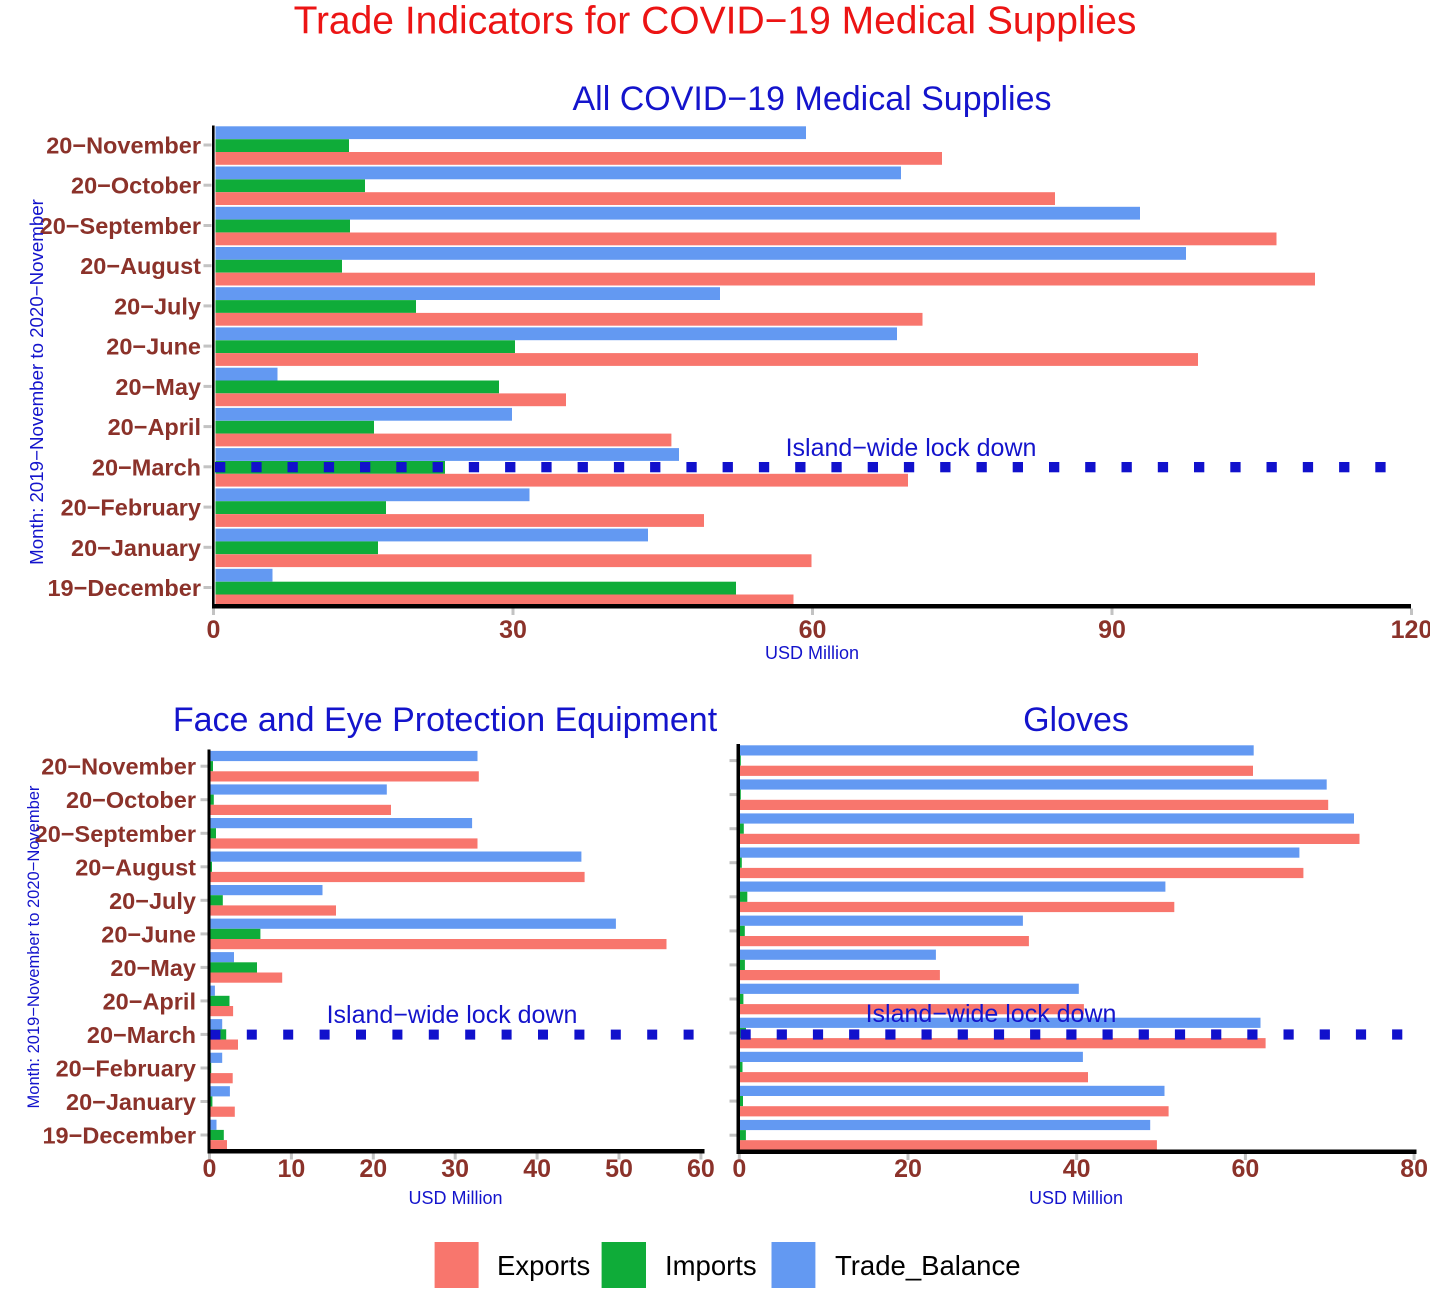 Image resolution: width=1430 pixels, height=1311 pixels. Describe the element at coordinates (928, 1265) in the screenshot. I see `svg-text: Trade_Balance` at that location.